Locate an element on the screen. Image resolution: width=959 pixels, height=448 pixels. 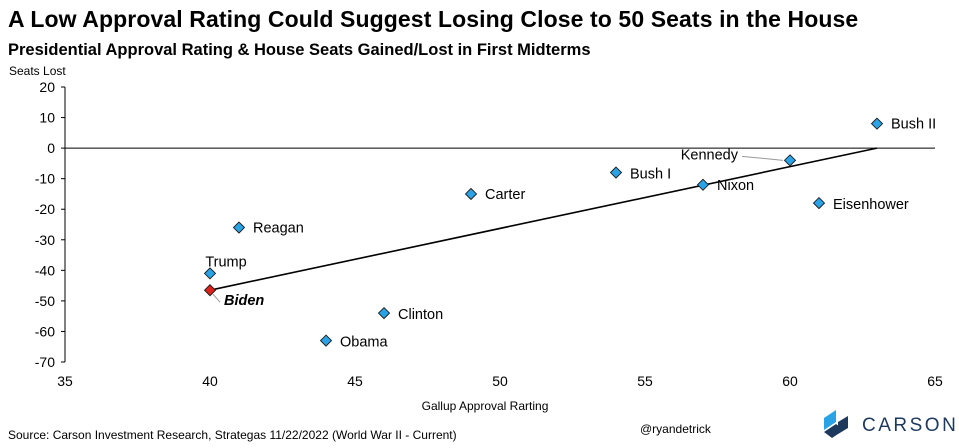
point-label: Bush II is located at coordinates (913, 125).